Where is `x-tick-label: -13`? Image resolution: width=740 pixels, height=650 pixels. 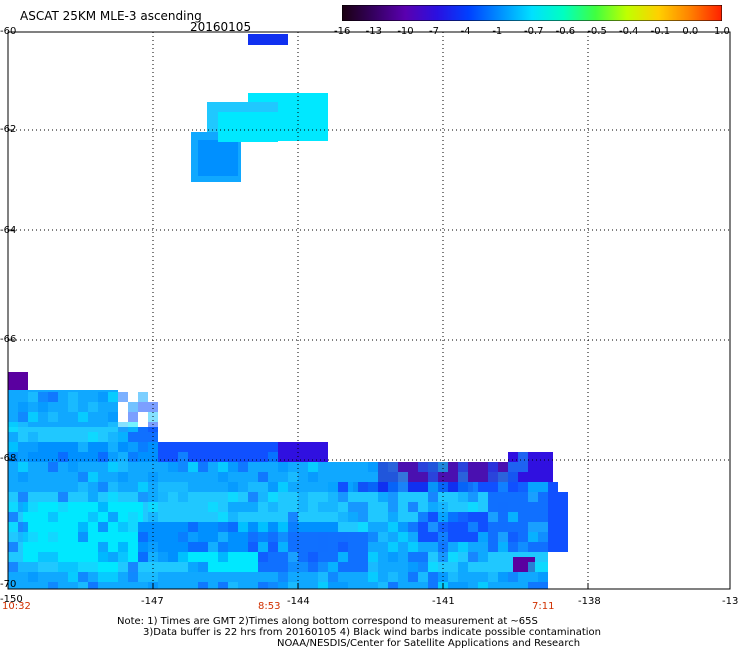 x-tick-label: -13 is located at coordinates (730, 601).